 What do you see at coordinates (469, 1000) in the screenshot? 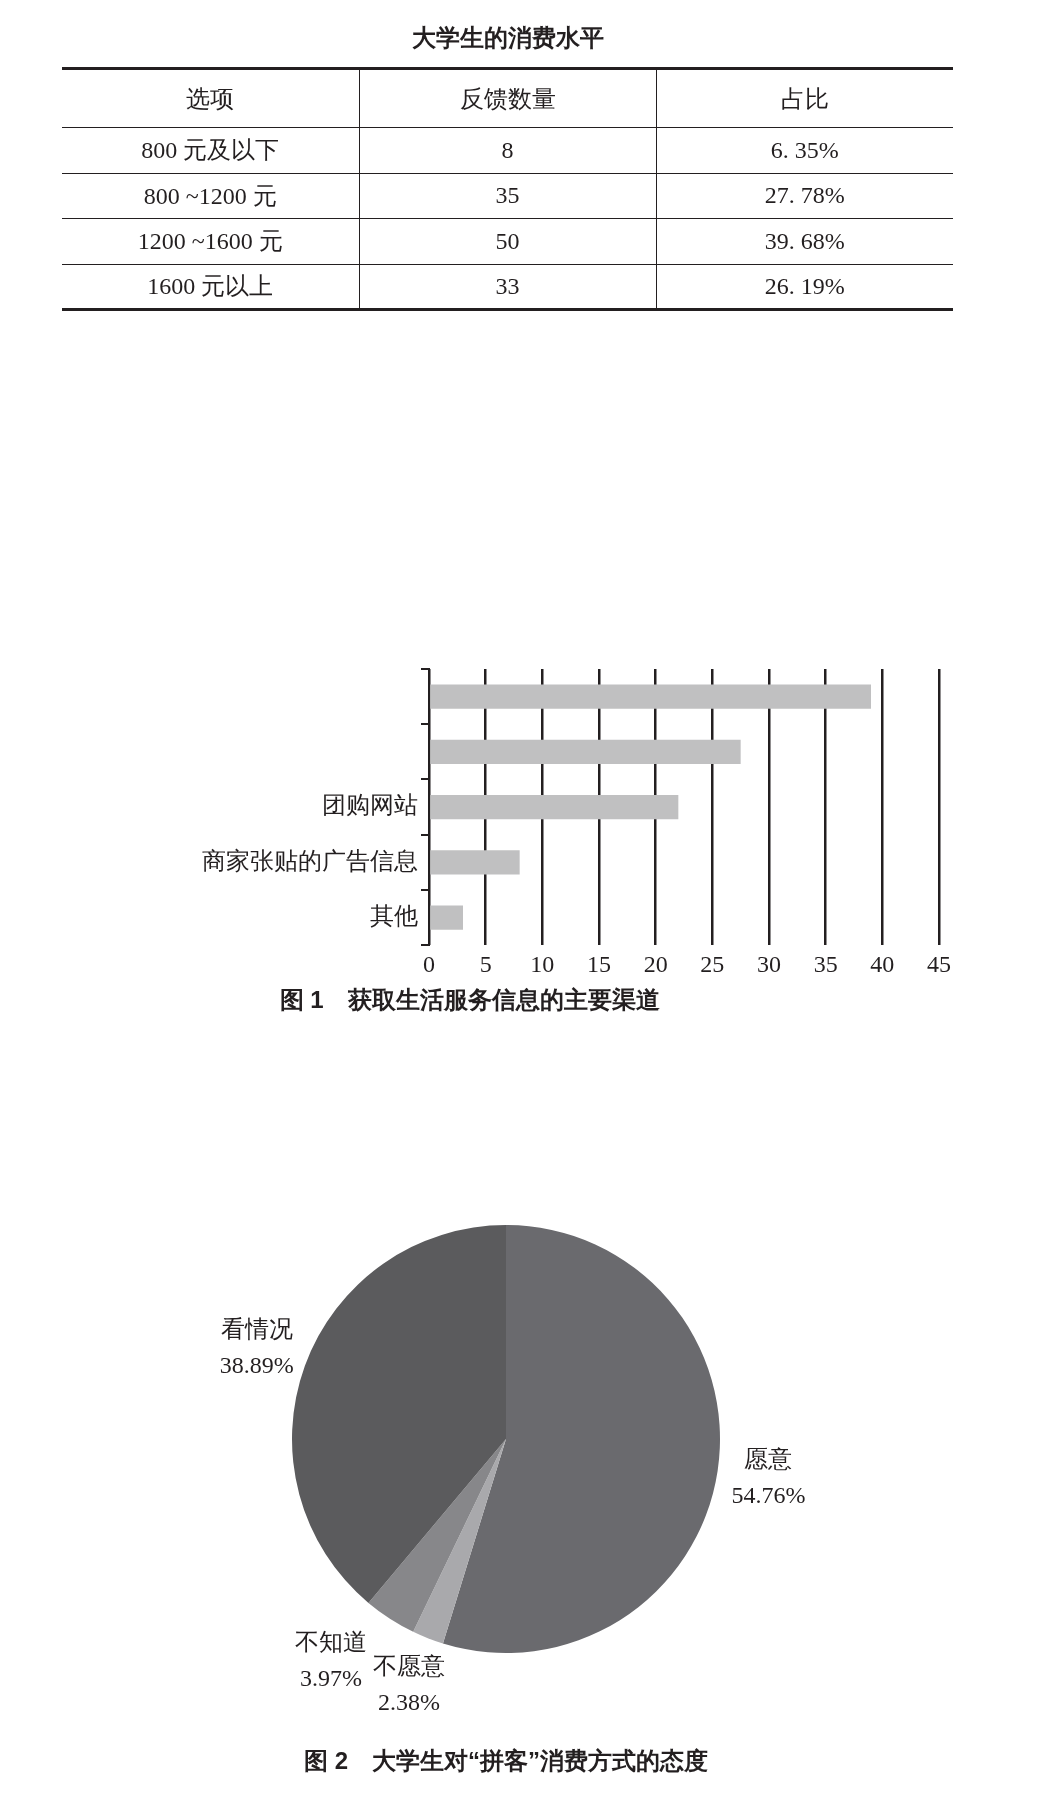
I see `text: 图 1 获取生活服务信息的主要渠道` at bounding box center [469, 1000].